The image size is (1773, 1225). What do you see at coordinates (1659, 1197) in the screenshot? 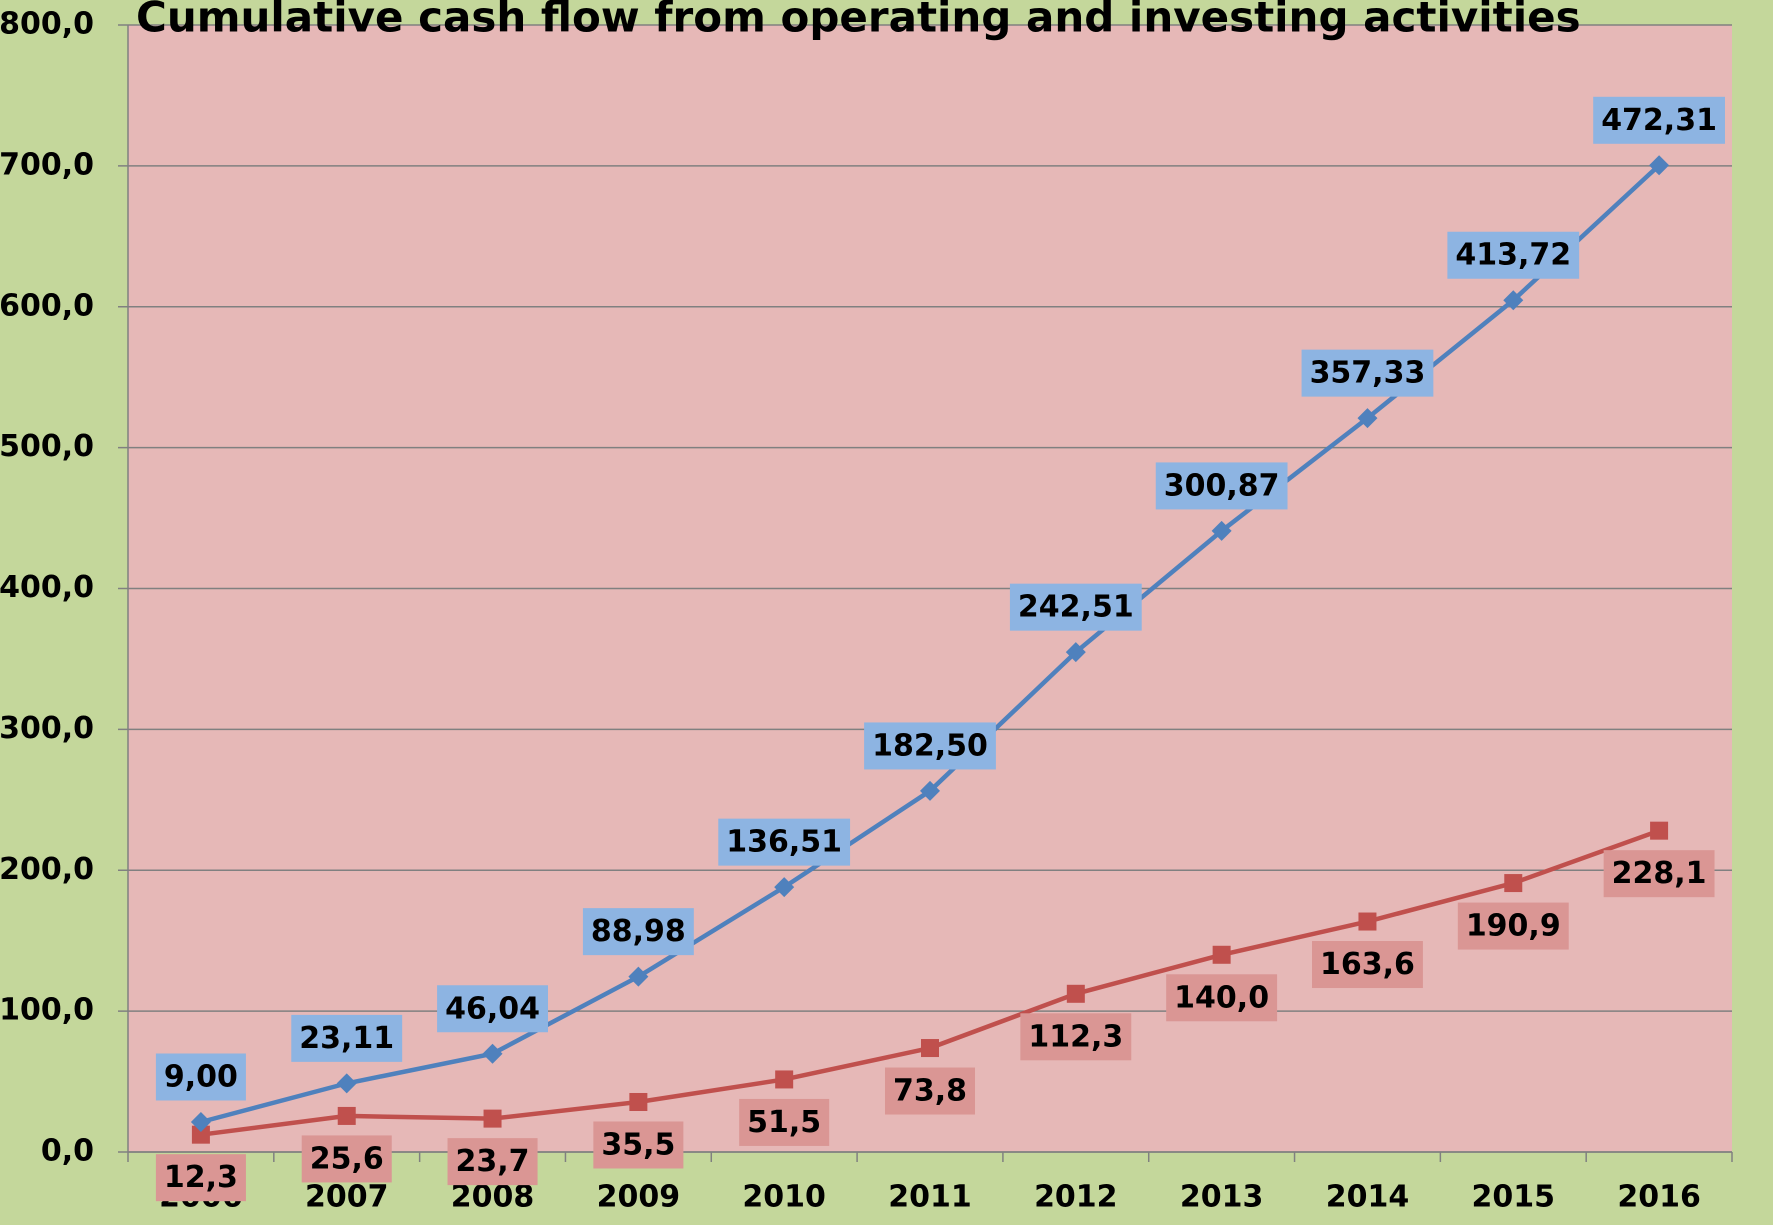
I see `x-tick-label: 2016` at bounding box center [1659, 1197].